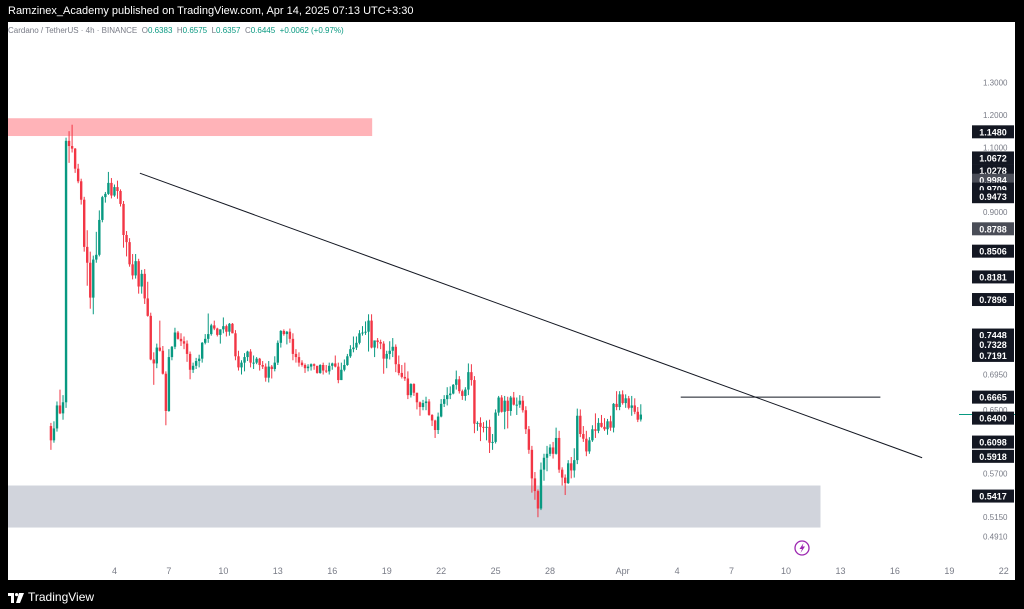  Describe the element at coordinates (995, 536) in the screenshot. I see `price-tick: 0.4910` at that location.